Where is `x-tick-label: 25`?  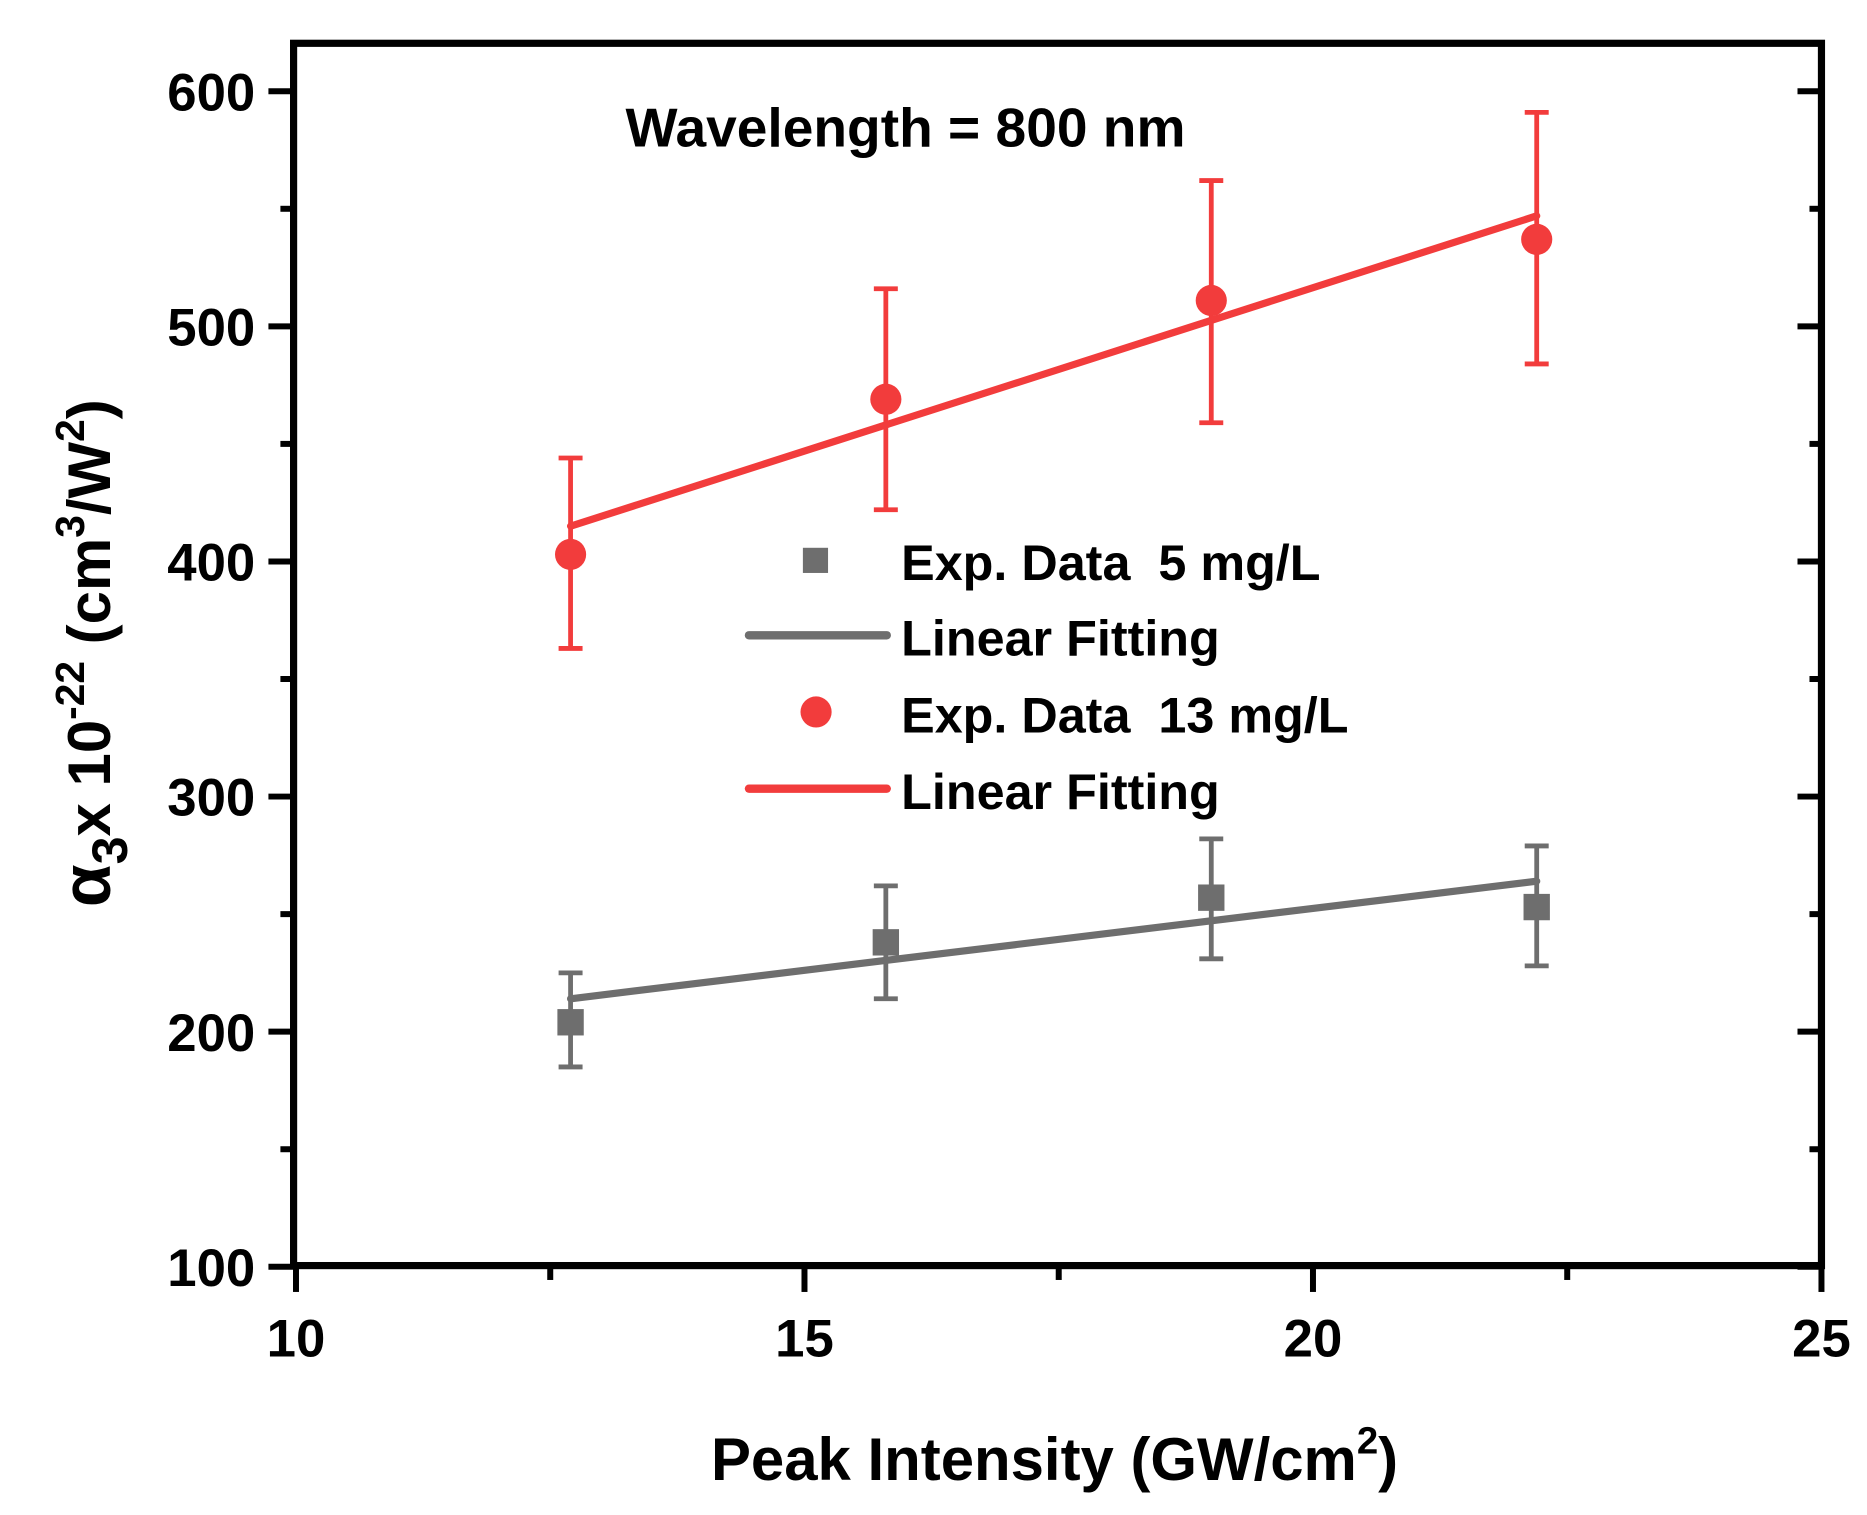
x-tick-label: 25 is located at coordinates (1821, 1339).